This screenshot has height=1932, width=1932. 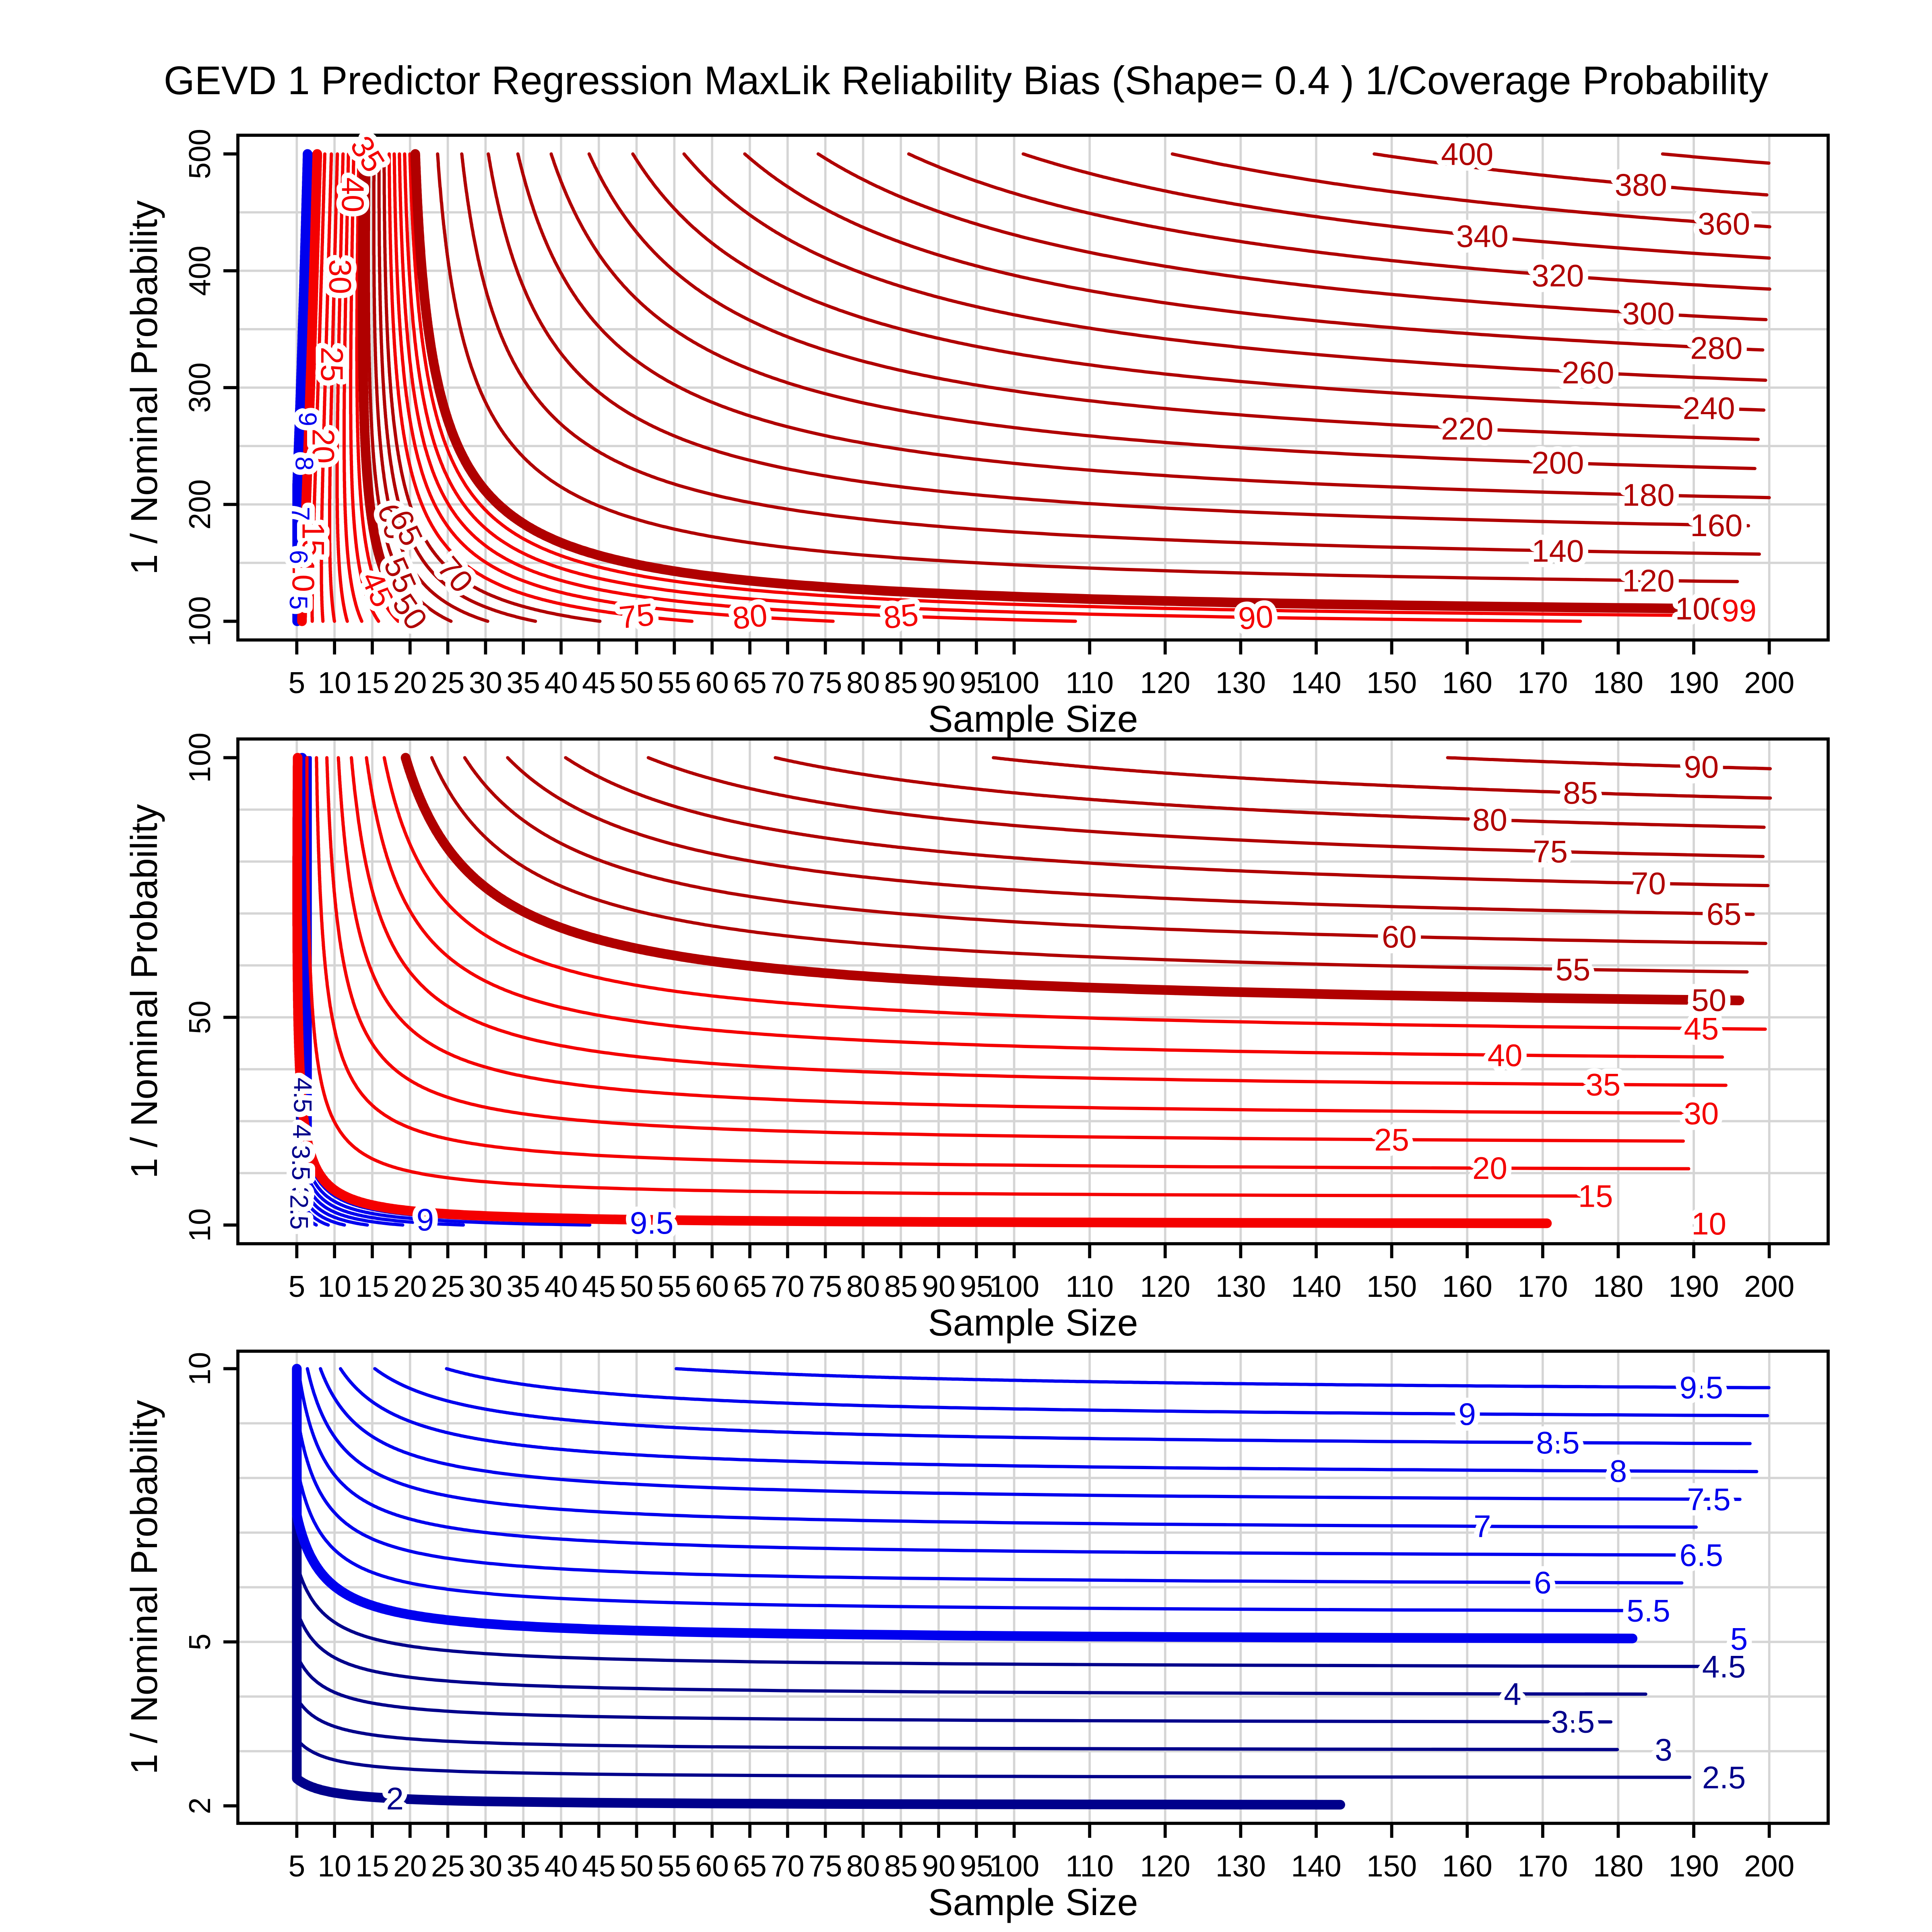 What do you see at coordinates (1489, 820) in the screenshot?
I see `contour-label: 80` at bounding box center [1489, 820].